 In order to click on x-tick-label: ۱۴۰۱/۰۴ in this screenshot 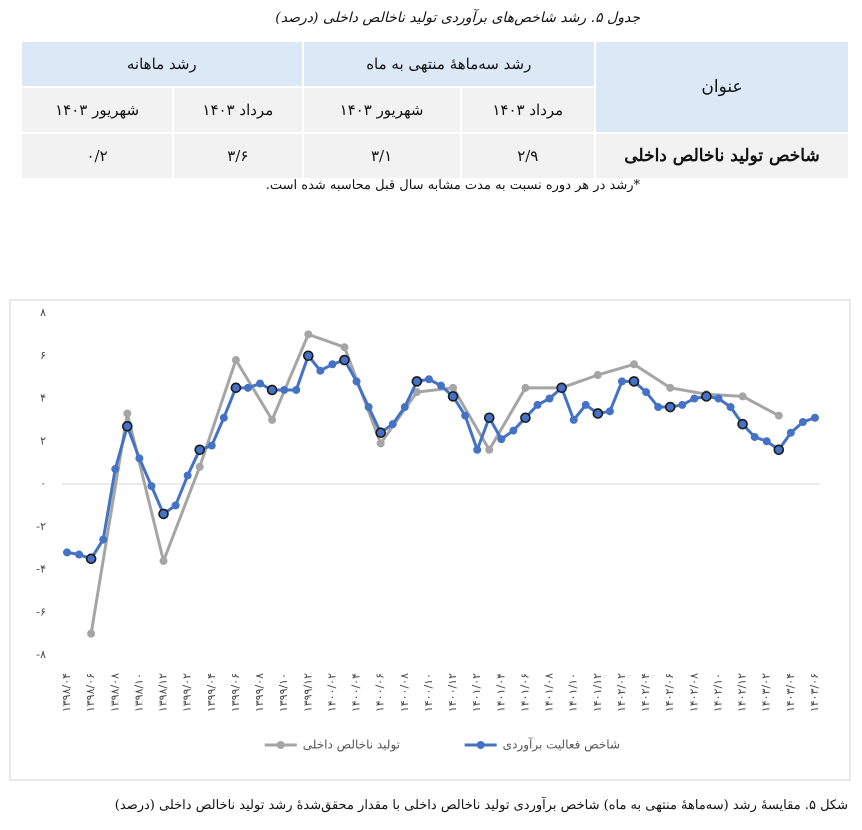, I will do `click(500, 692)`.